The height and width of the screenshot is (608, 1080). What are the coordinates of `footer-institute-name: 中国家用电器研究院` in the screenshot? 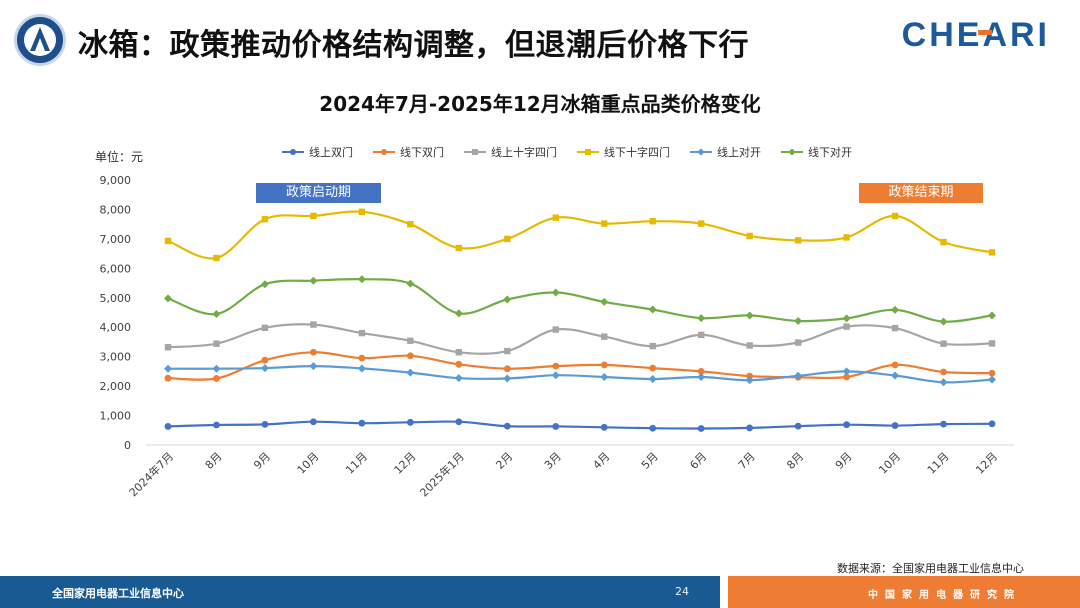 It's located at (944, 595).